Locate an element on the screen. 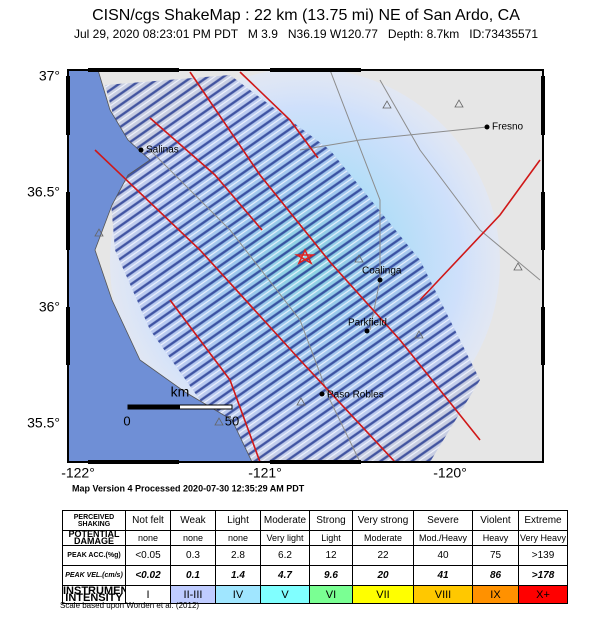 The height and width of the screenshot is (637, 612). lon-label: -121° is located at coordinates (265, 473).